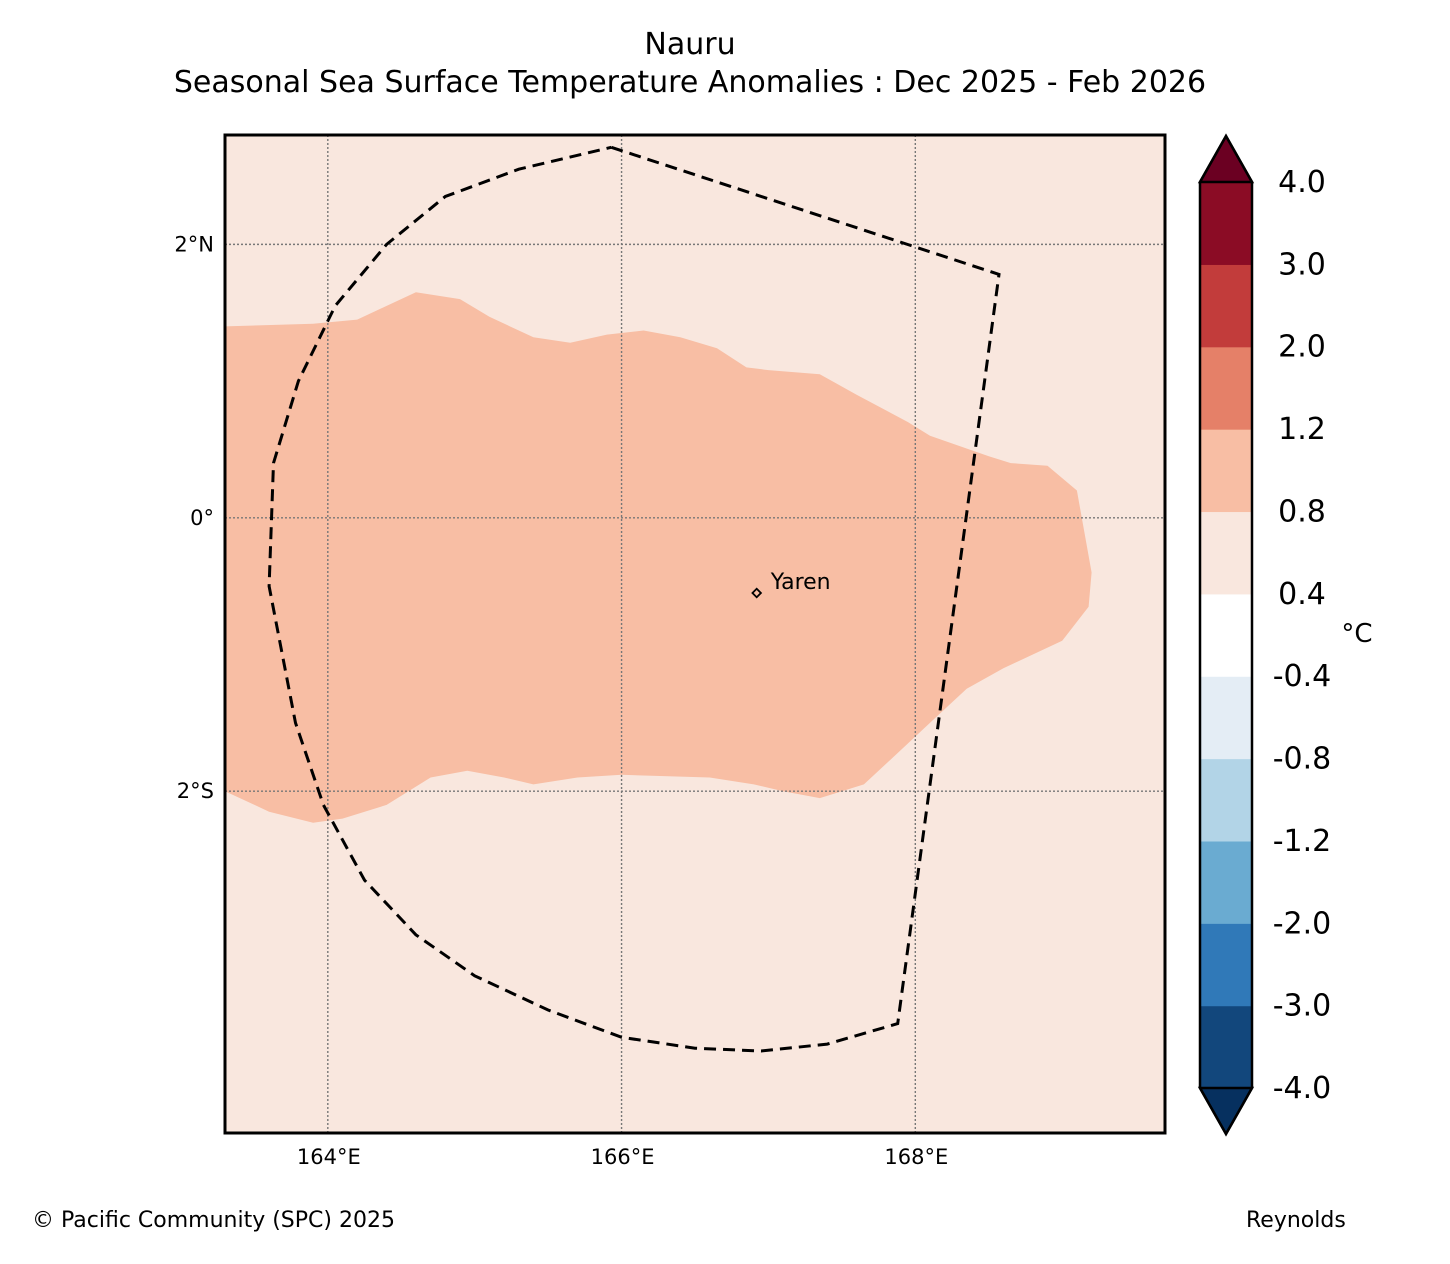  I want to click on lon-tick-label: 166°E, so click(623, 1157).